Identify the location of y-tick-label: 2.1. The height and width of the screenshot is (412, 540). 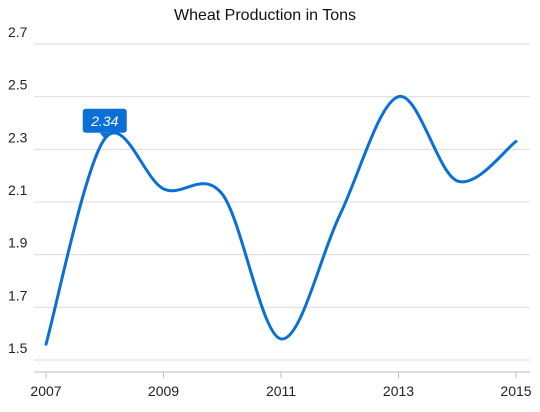
(18, 190).